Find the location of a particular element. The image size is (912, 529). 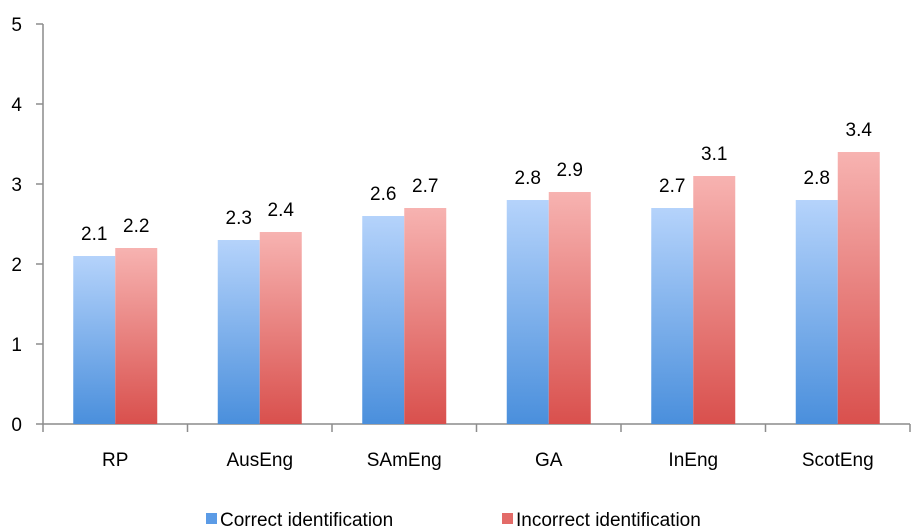

x-tick-label: InEng is located at coordinates (693, 460).